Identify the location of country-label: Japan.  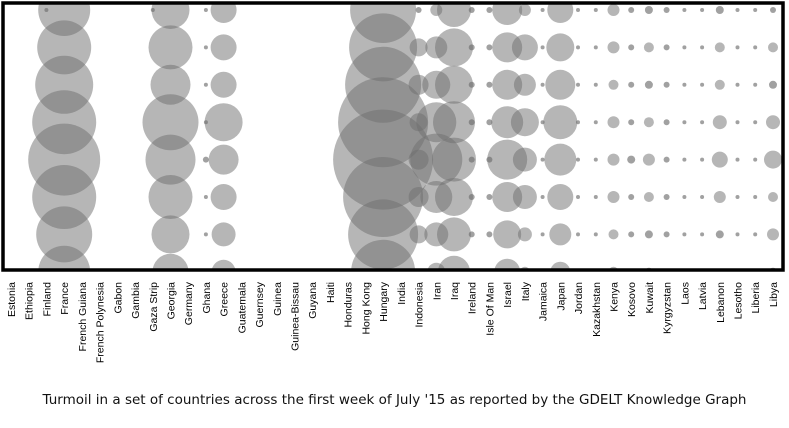
(561, 296).